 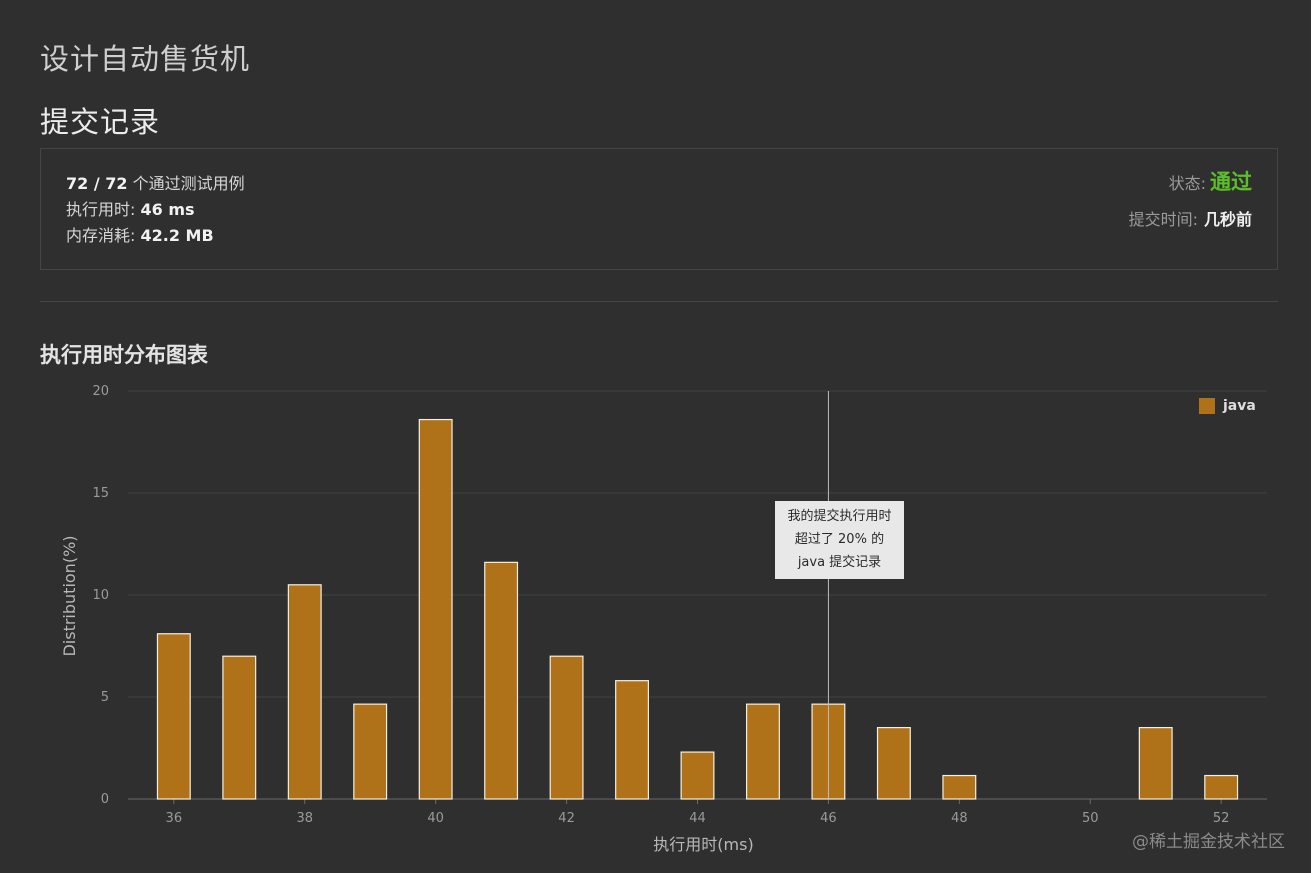 What do you see at coordinates (839, 516) in the screenshot?
I see `tooltip-line: 我的提交执行用时` at bounding box center [839, 516].